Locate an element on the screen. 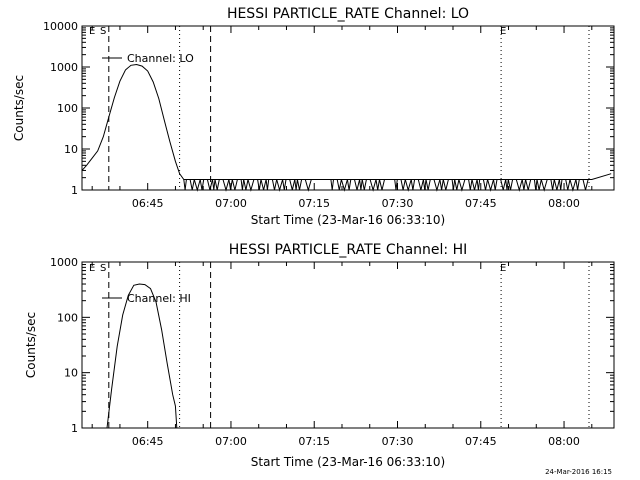  legend-entry: Channel: HI is located at coordinates (159, 298).